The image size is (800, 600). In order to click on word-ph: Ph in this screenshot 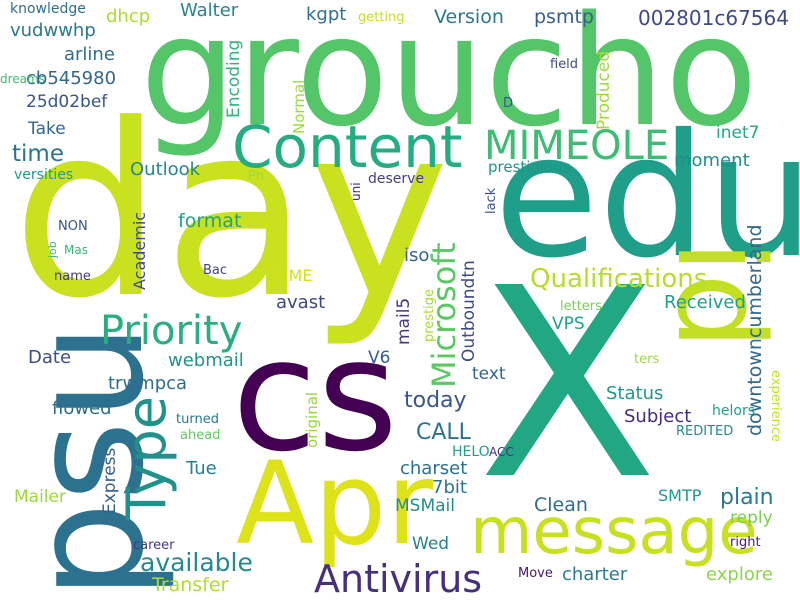, I will do `click(256, 176)`.